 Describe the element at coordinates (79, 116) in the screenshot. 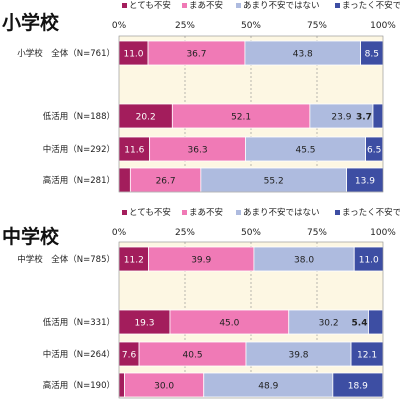

I see `category-label: 低活用（N=188）` at that location.